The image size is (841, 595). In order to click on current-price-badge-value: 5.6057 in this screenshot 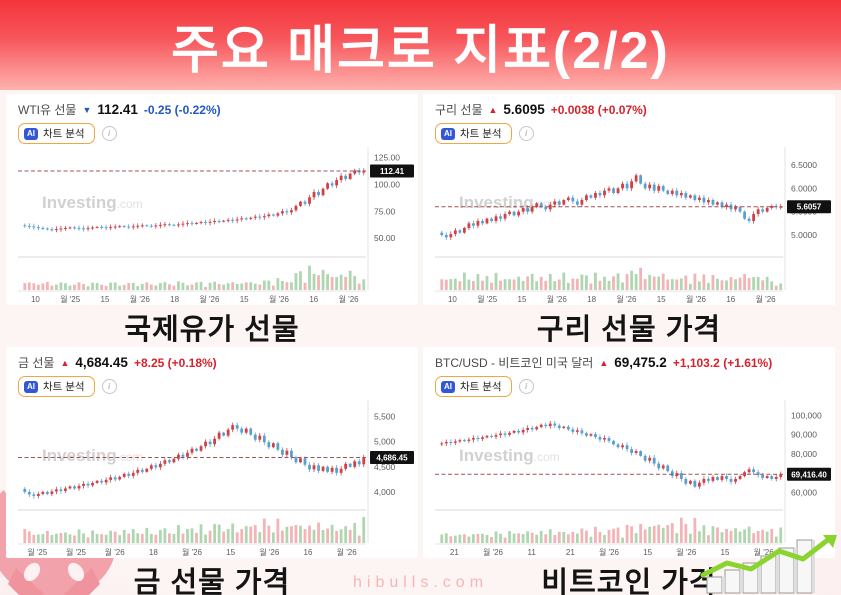, I will do `click(809, 207)`.